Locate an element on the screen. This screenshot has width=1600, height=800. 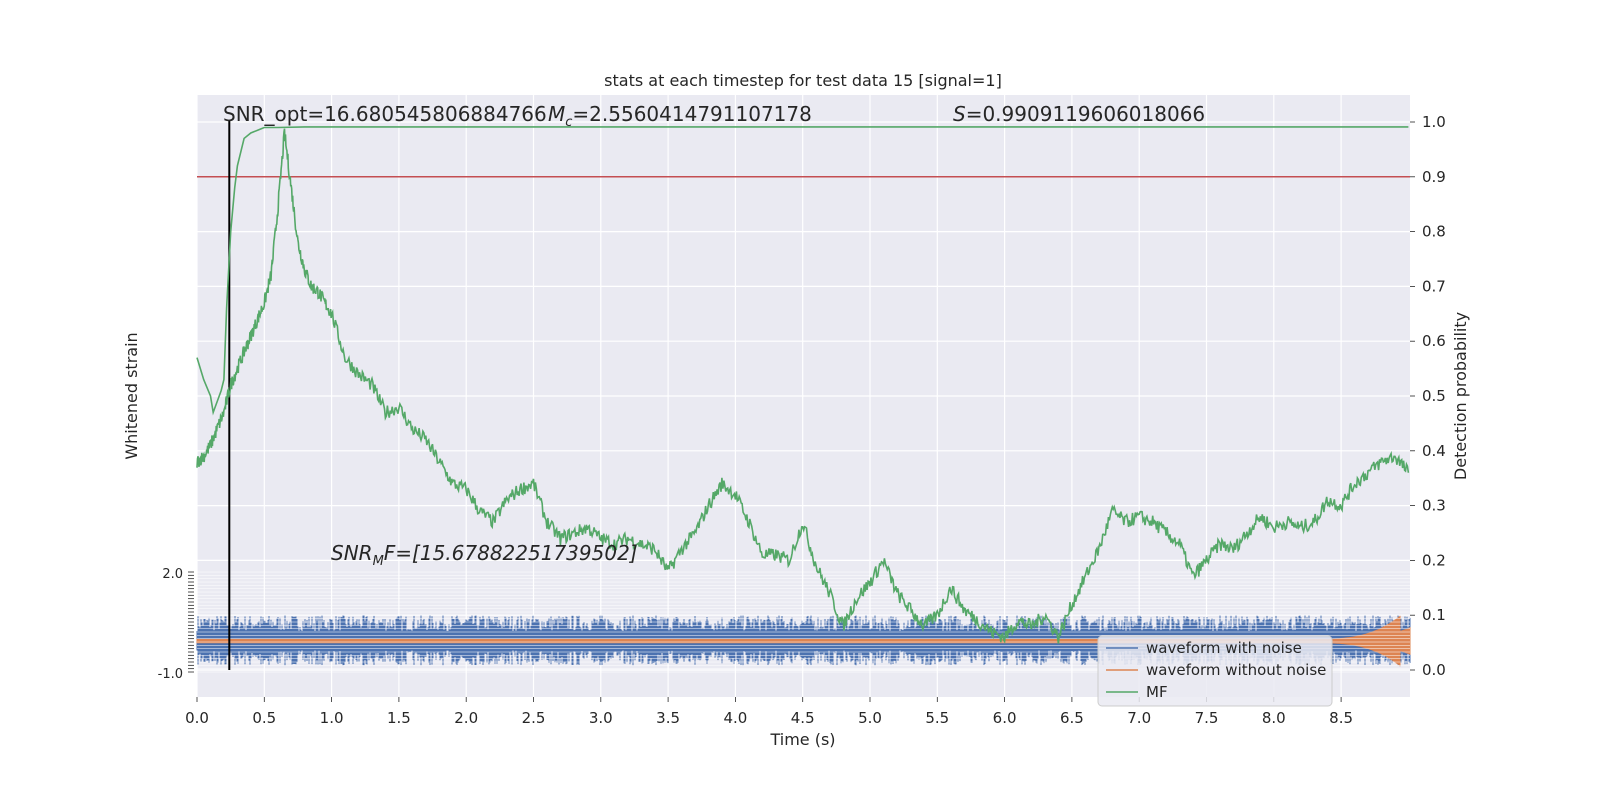
x-tick-label: 1.0 is located at coordinates (332, 718).